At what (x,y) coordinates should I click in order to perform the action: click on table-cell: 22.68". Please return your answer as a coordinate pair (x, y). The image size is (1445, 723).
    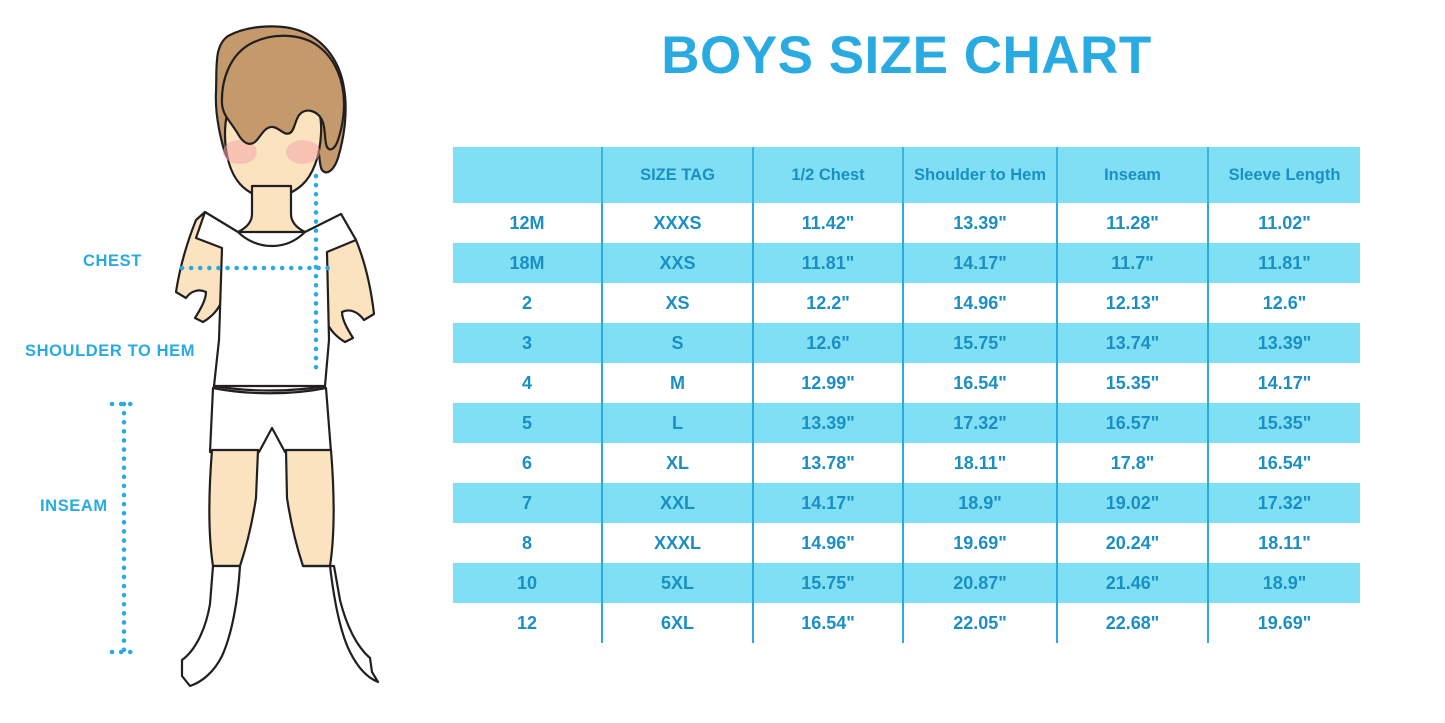
    Looking at the image, I should click on (1132, 623).